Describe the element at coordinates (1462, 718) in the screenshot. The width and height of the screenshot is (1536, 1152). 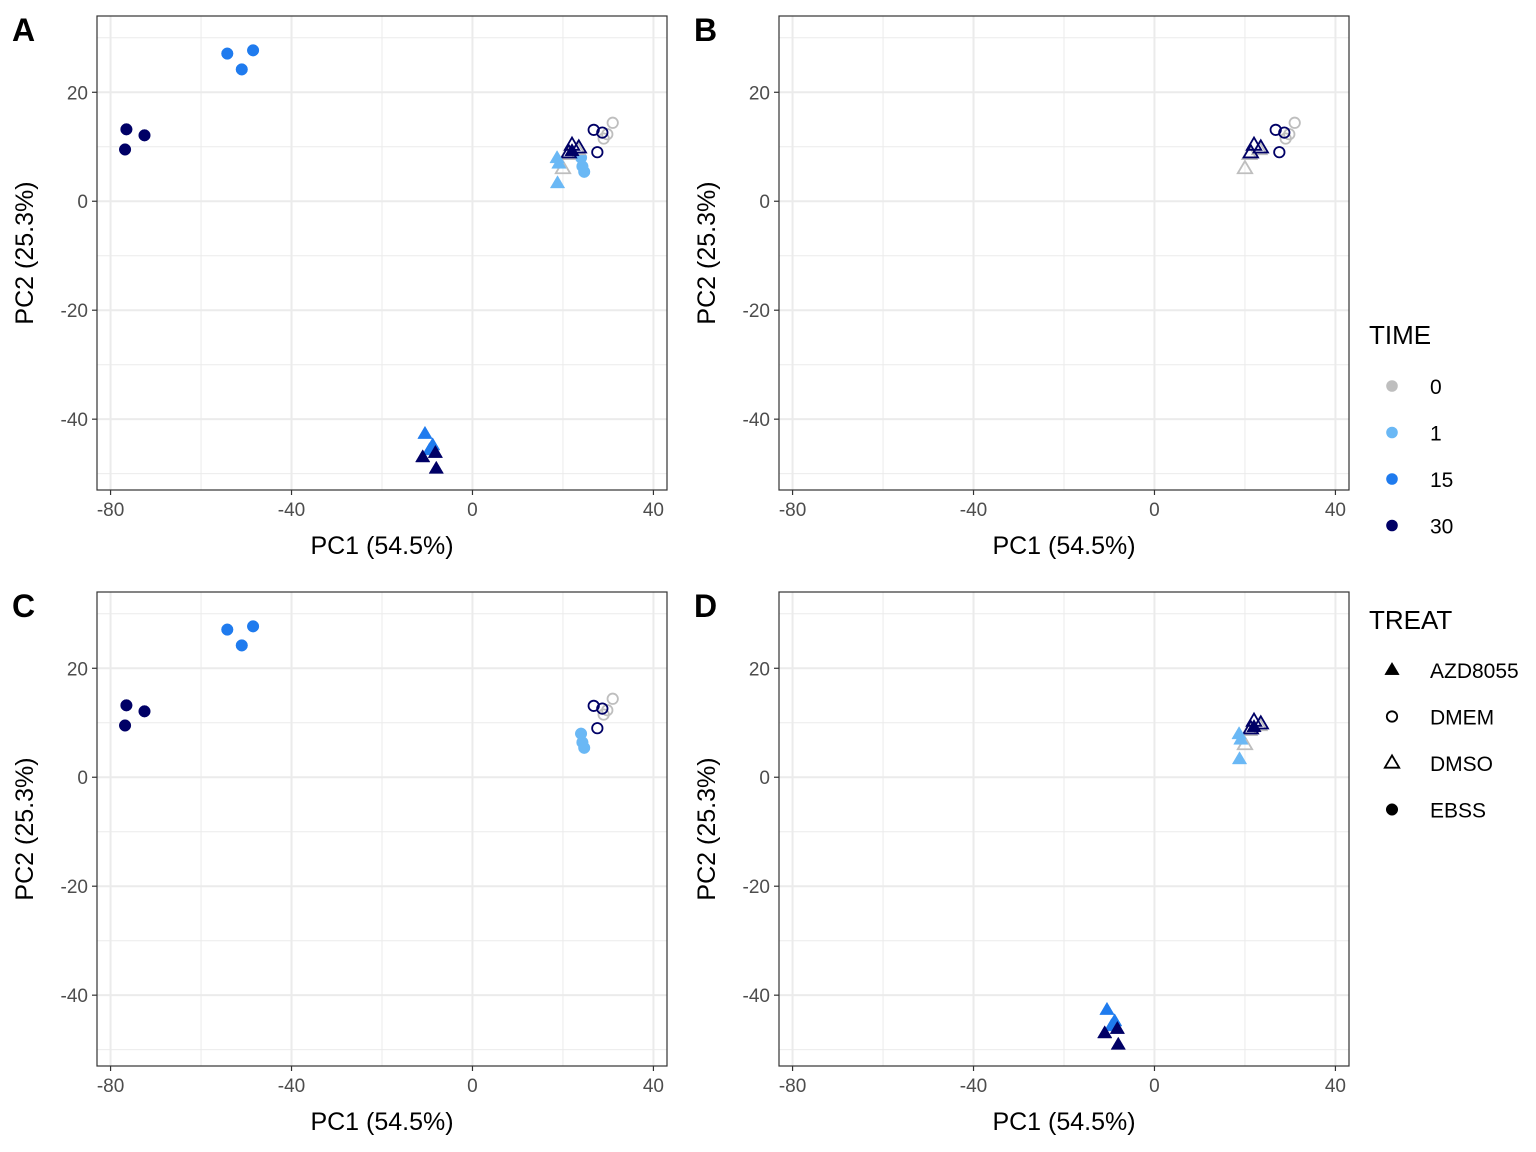
I see `legend-treat-label: DMEM` at that location.